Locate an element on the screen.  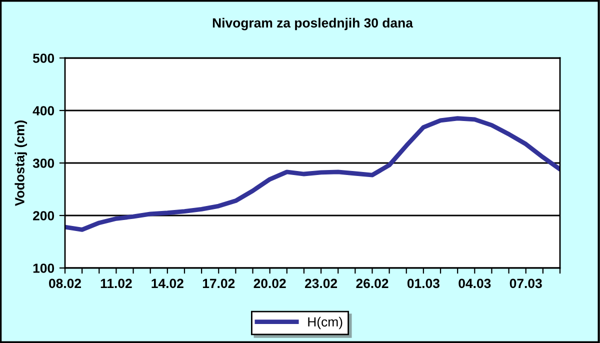
x-tick-label: 17.02 is located at coordinates (218, 283).